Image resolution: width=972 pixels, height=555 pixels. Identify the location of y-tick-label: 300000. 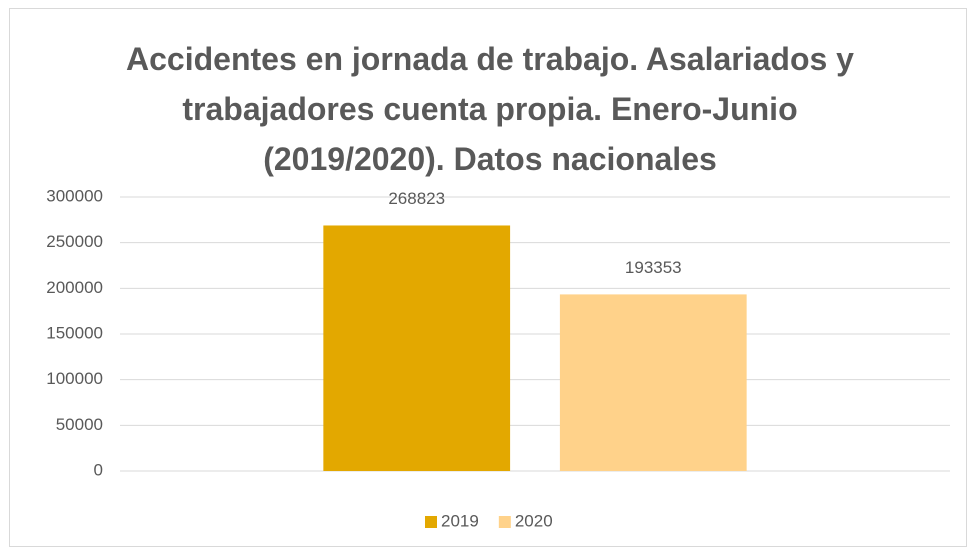
(74, 195).